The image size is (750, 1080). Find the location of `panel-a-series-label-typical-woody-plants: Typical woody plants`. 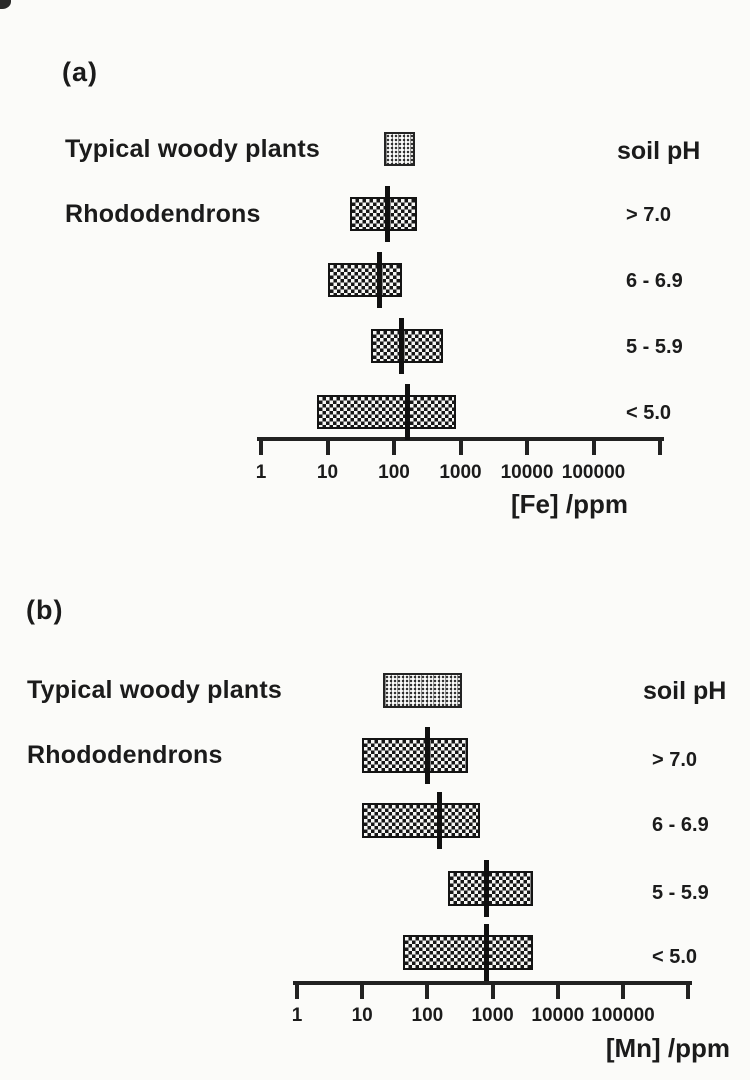

panel-a-series-label-typical-woody-plants: Typical woody plants is located at coordinates (192, 149).